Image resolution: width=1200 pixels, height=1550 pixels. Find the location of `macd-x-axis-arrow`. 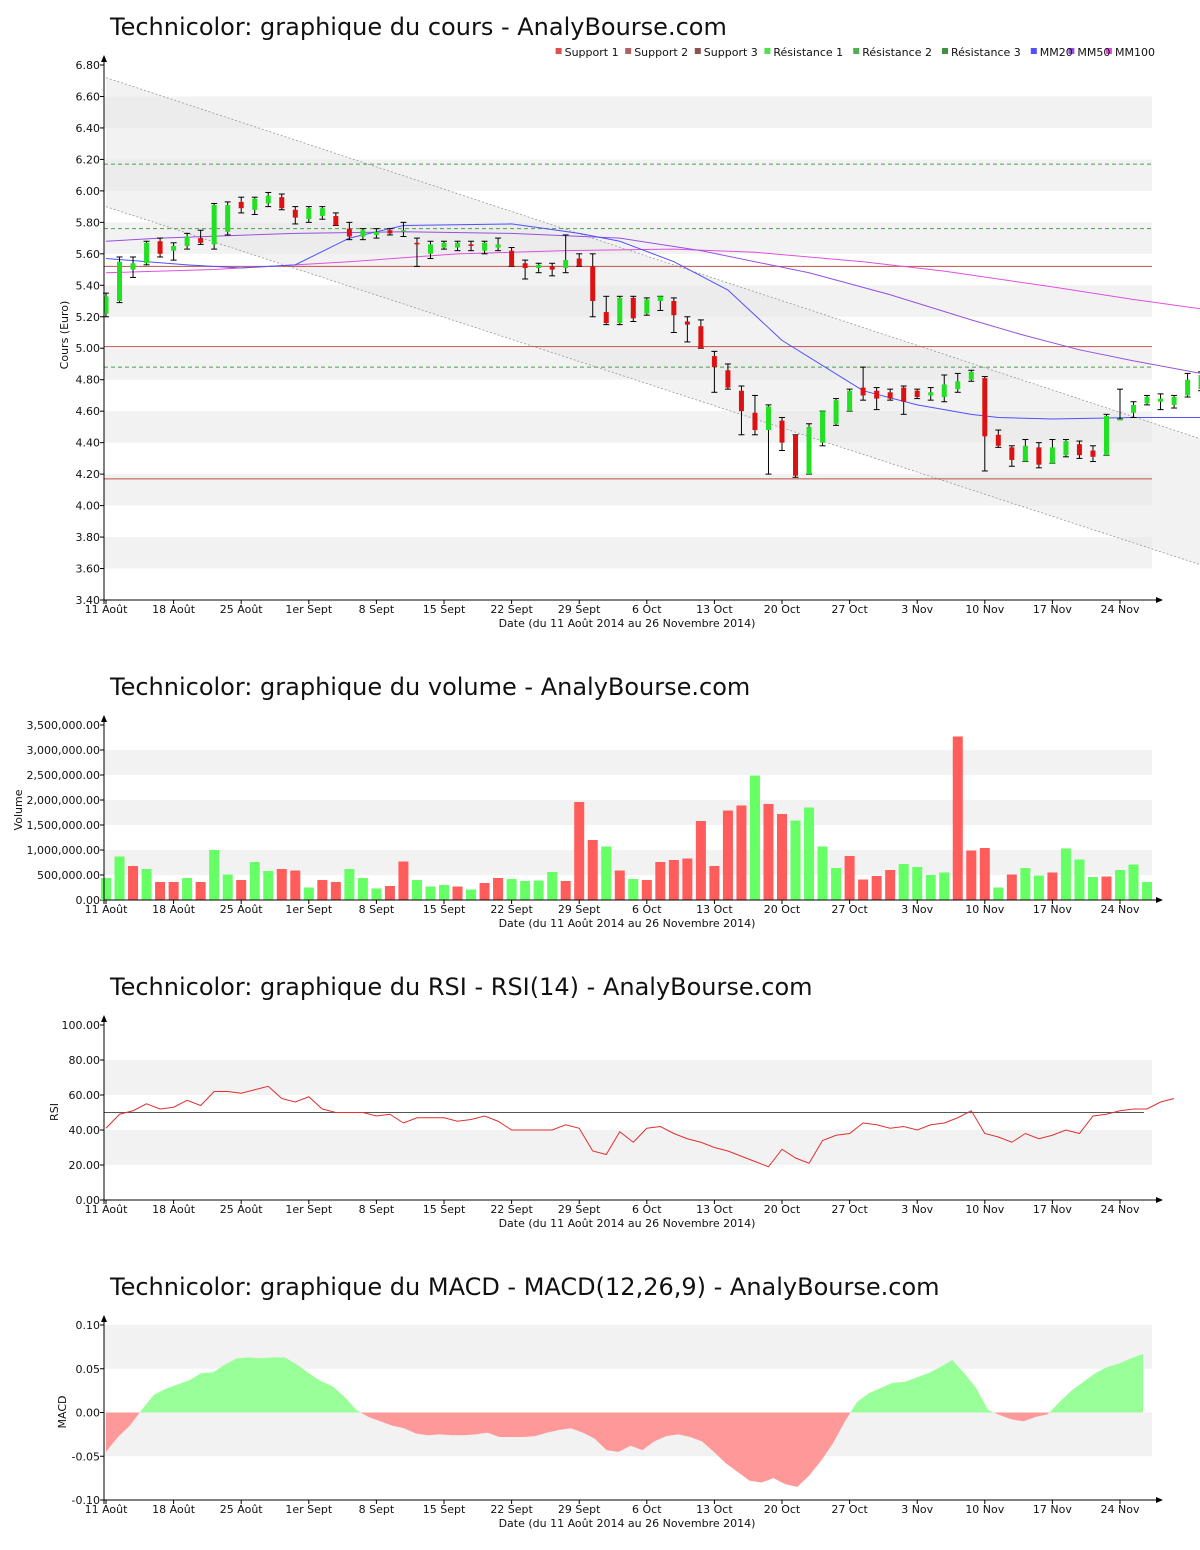

macd-x-axis-arrow is located at coordinates (1159, 1500).